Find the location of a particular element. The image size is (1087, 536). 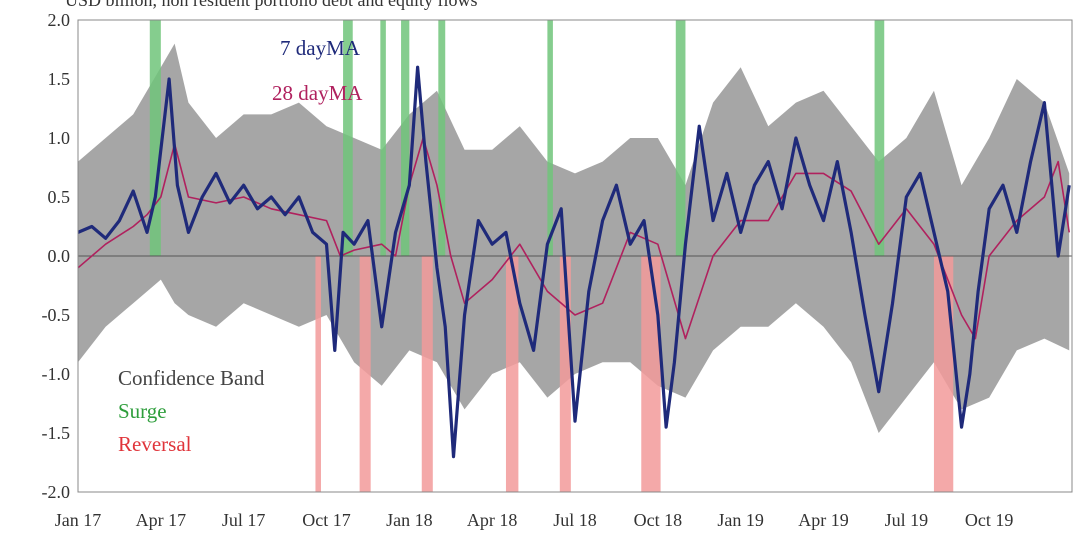

x-tick-label: Jul 19 is located at coordinates (907, 520).